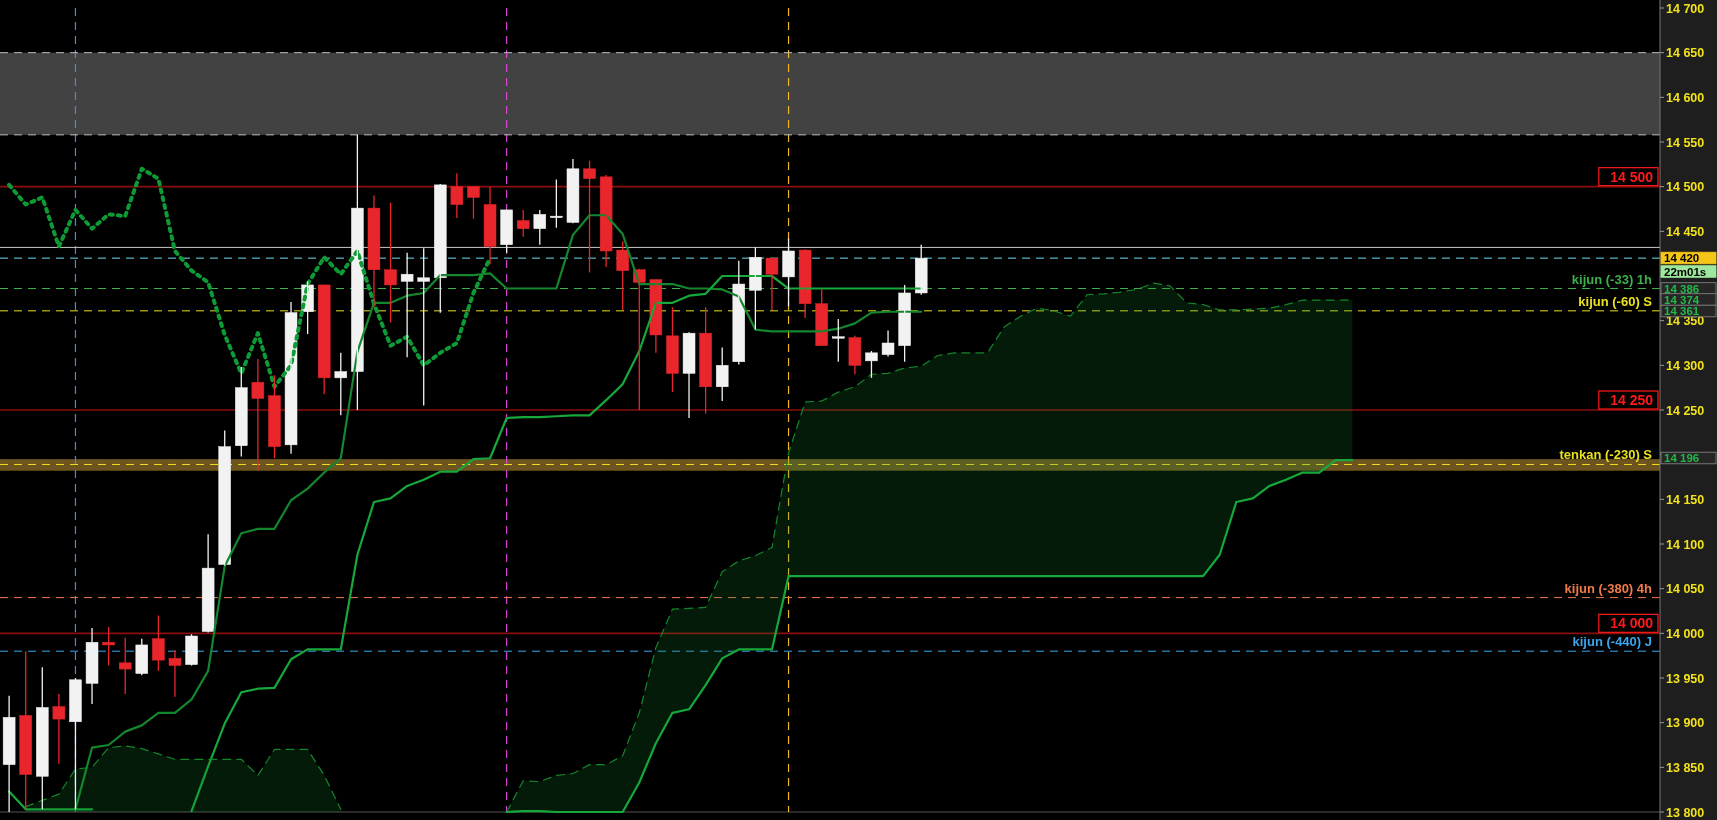 This screenshot has height=820, width=1717. I want to click on y-tick-label: 13 950, so click(1685, 678).